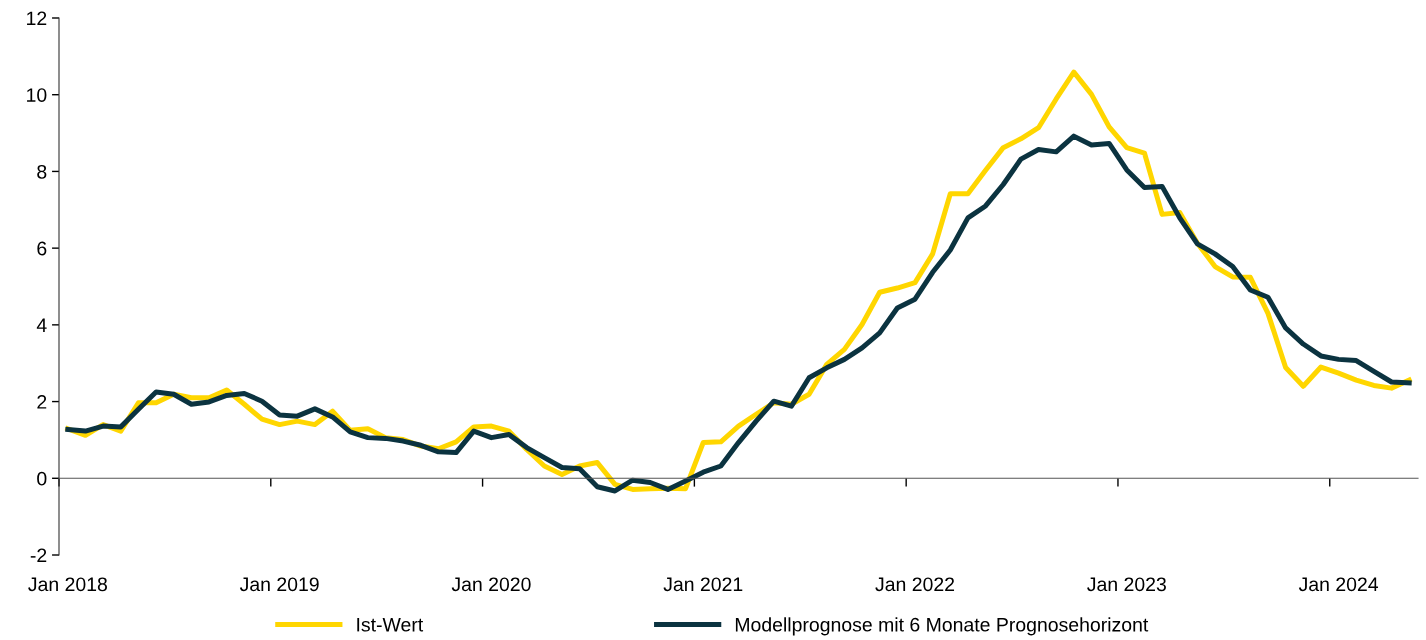 This screenshot has width=1426, height=640. What do you see at coordinates (915, 584) in the screenshot?
I see `x-tick-label: Jan 2022` at bounding box center [915, 584].